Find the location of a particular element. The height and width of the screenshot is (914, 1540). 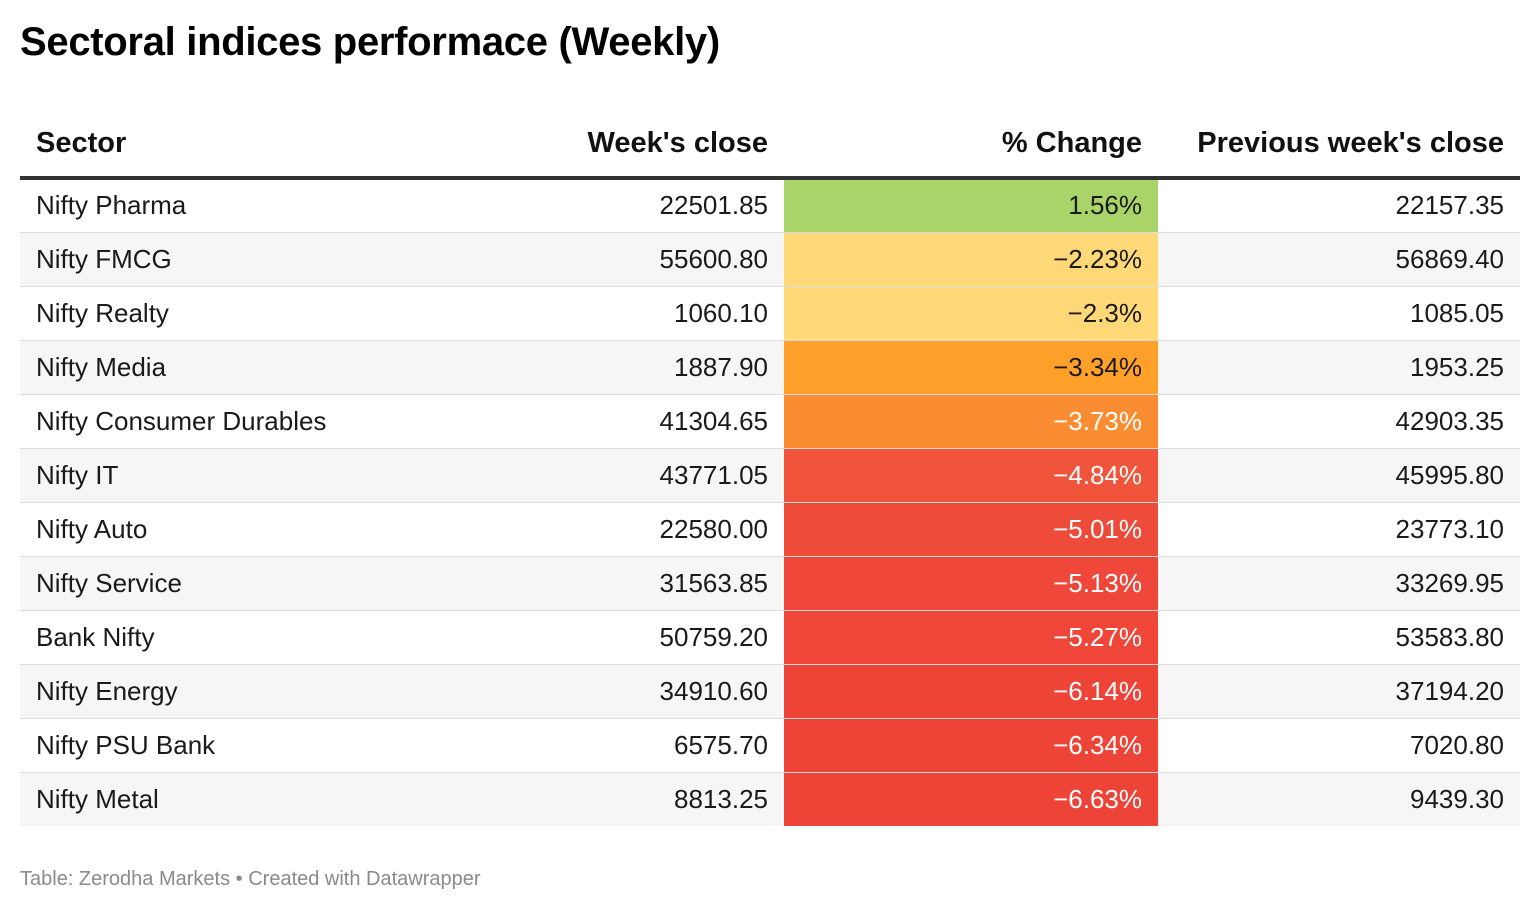

cell-previous-weeks-close: 53583.80 is located at coordinates (1339, 637).